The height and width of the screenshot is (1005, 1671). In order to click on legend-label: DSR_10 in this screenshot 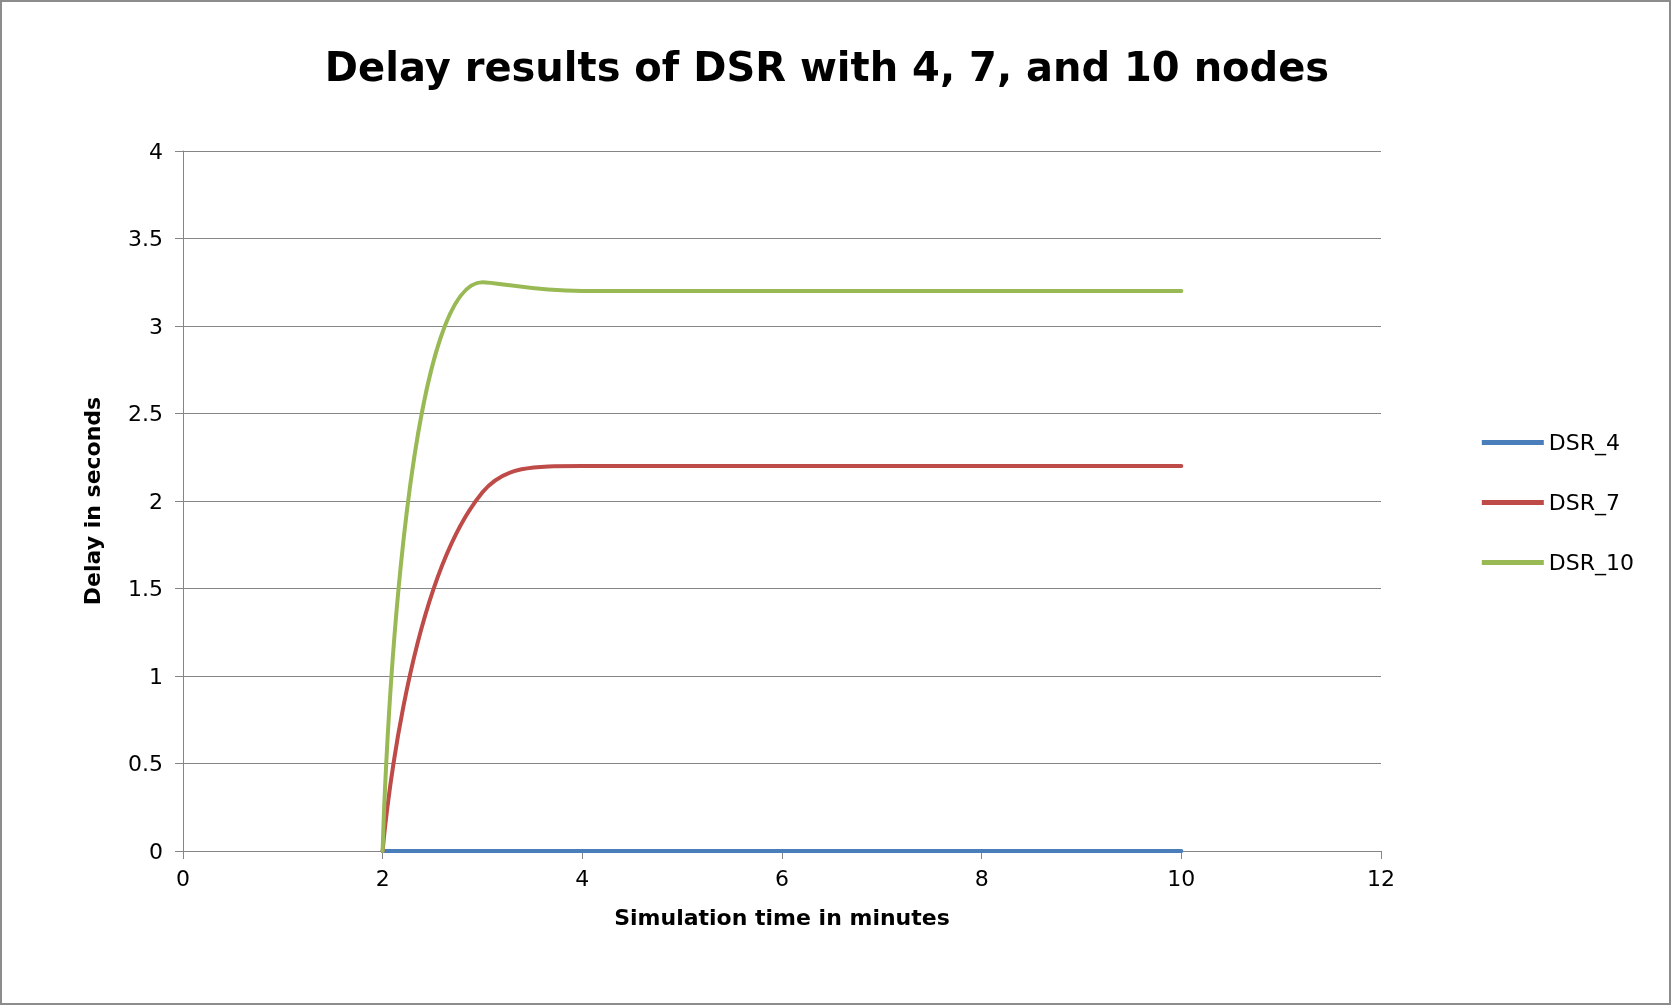, I will do `click(1591, 563)`.